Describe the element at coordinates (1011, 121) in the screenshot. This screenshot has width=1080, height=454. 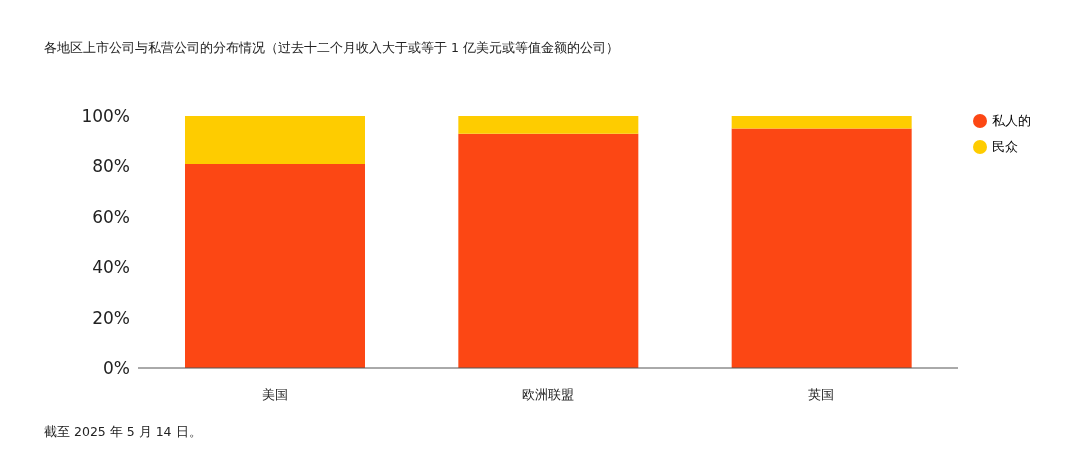
I see `legend-label: 私人的` at that location.